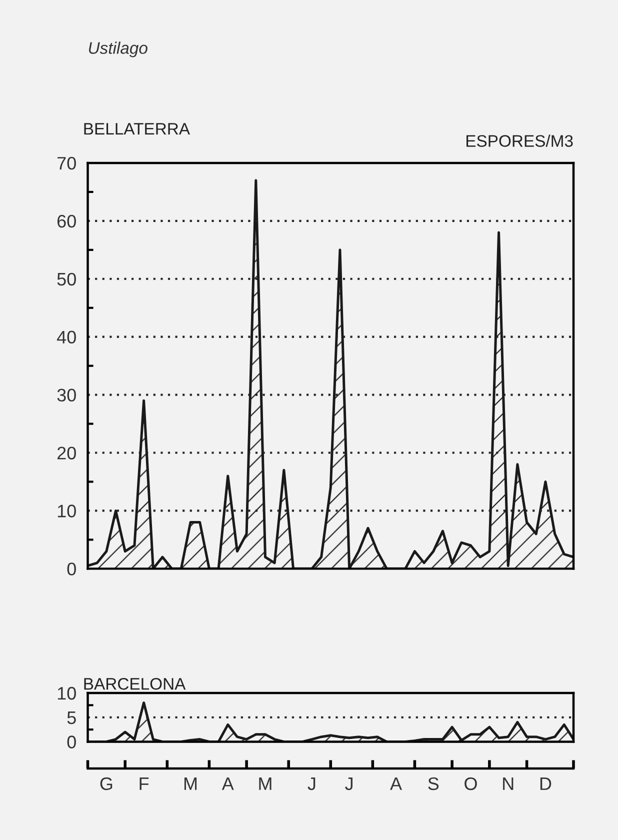 The image size is (618, 840). What do you see at coordinates (546, 784) in the screenshot?
I see `x-tick-label: D` at bounding box center [546, 784].